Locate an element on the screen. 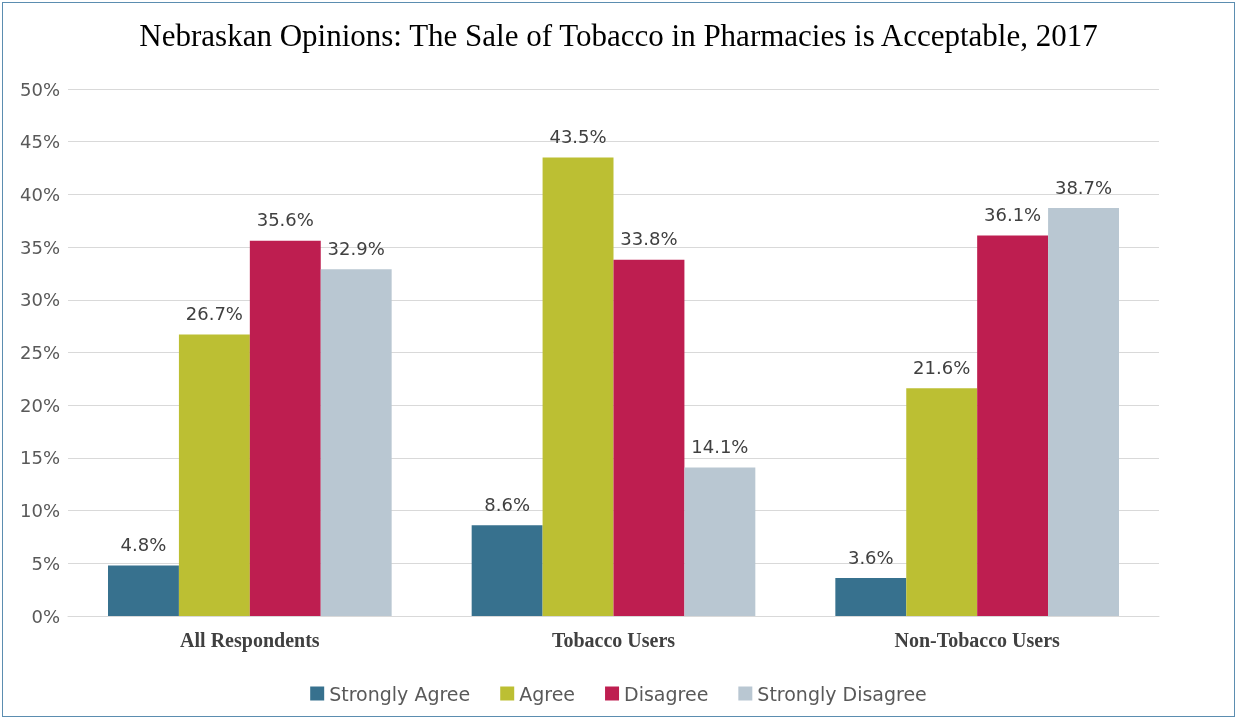 Image resolution: width=1239 pixels, height=721 pixels. data-label: 36.1% is located at coordinates (1013, 215).